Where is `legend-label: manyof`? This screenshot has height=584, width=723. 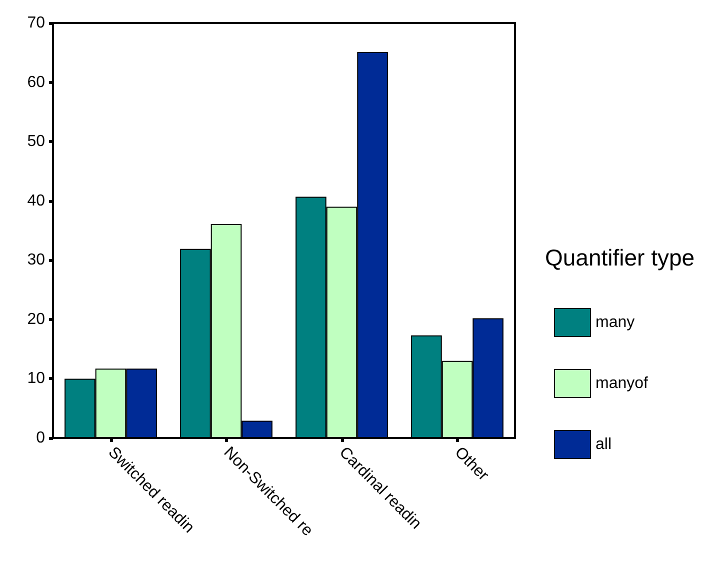 legend-label: manyof is located at coordinates (622, 383).